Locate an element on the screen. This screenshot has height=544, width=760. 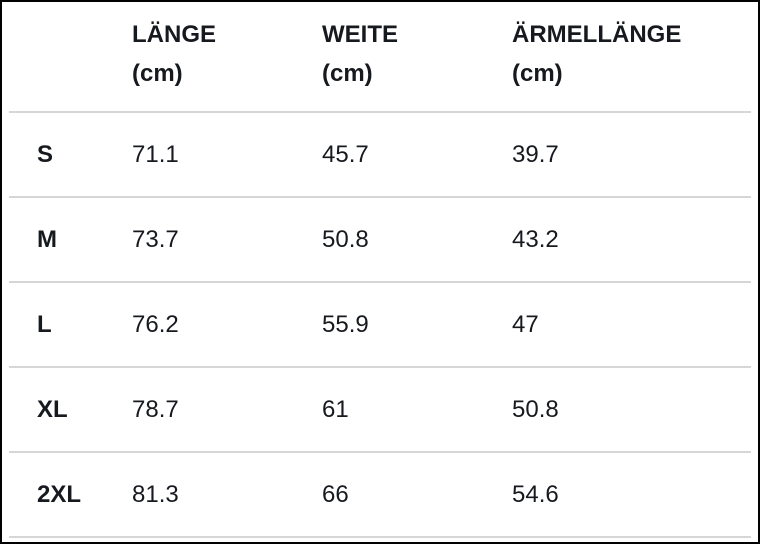
laenge-value: 71.1 is located at coordinates (155, 154).